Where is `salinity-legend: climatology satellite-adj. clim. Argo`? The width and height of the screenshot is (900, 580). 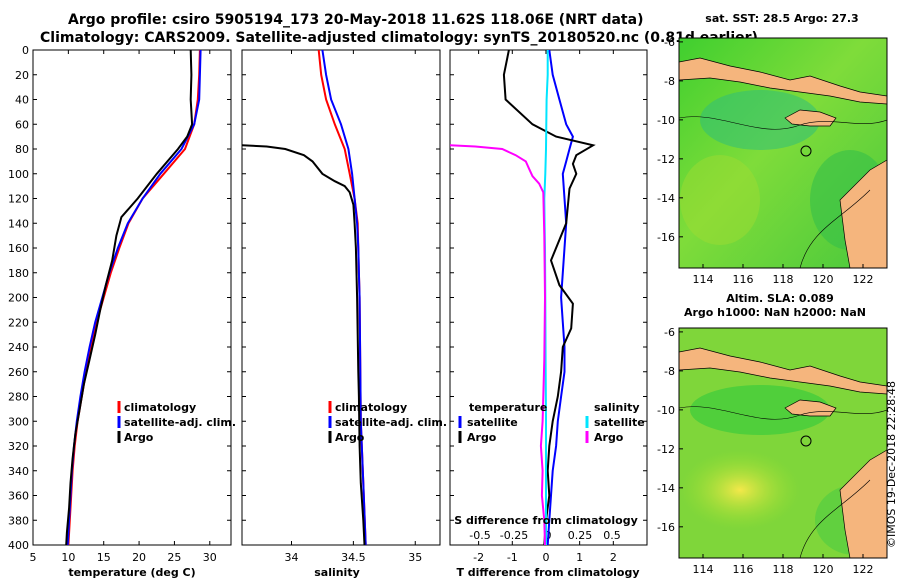 salinity-legend: climatology satellite-adj. clim. Argo is located at coordinates (387, 422).